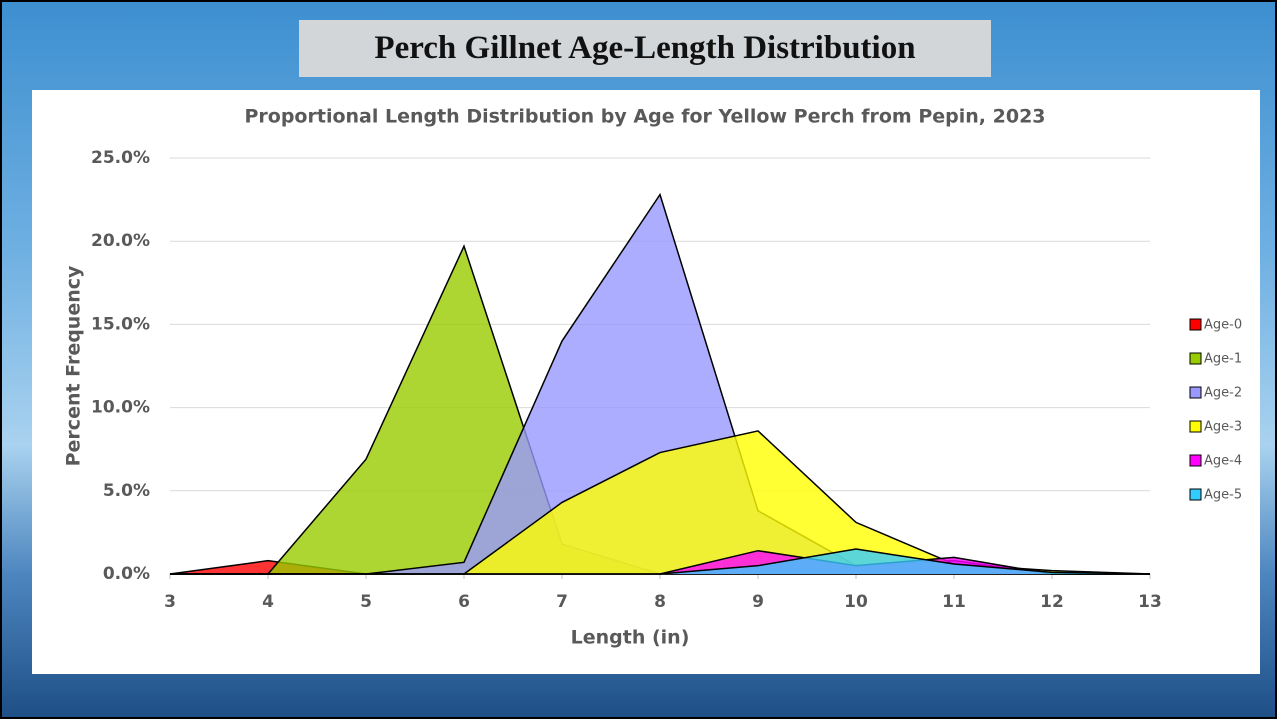 This screenshot has width=1277, height=719. What do you see at coordinates (268, 602) in the screenshot?
I see `x-tick-label: 4` at bounding box center [268, 602].